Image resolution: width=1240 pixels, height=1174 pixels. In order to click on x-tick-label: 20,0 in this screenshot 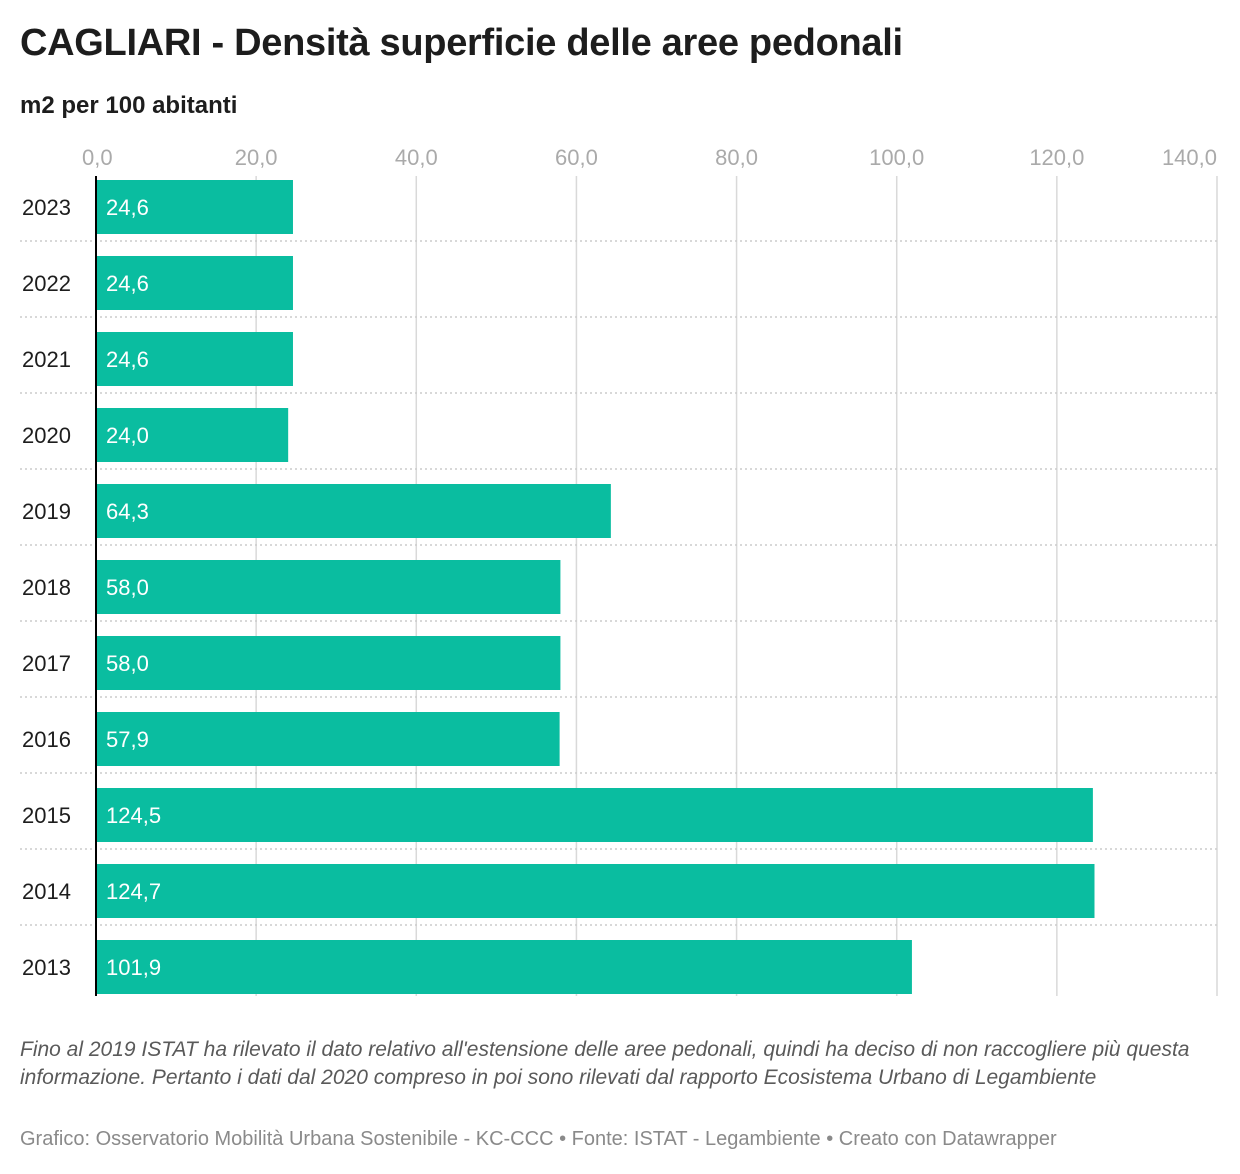, I will do `click(256, 157)`.